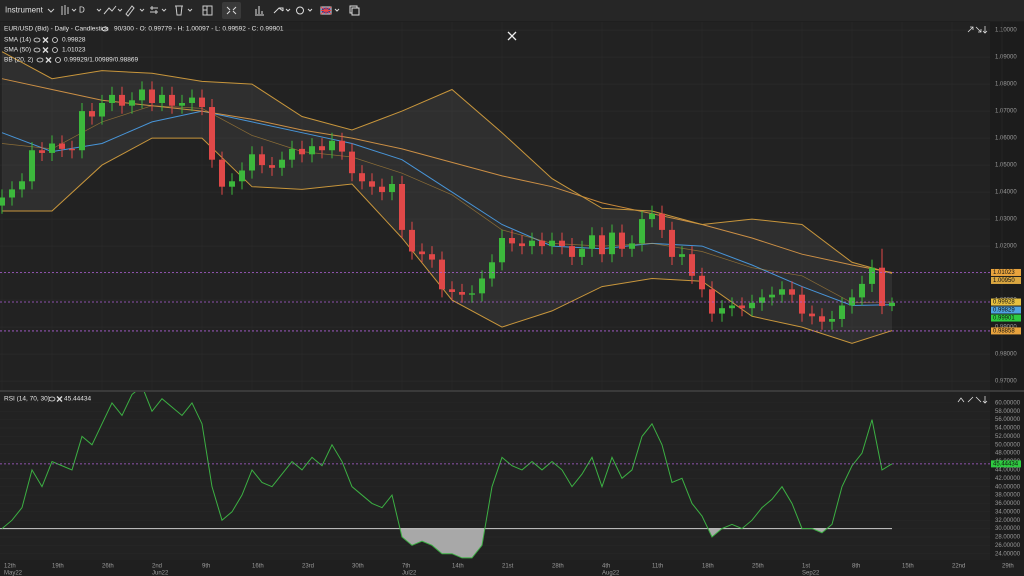 This screenshot has height=576, width=1024. I want to click on pane-icons, so click(969, 399).